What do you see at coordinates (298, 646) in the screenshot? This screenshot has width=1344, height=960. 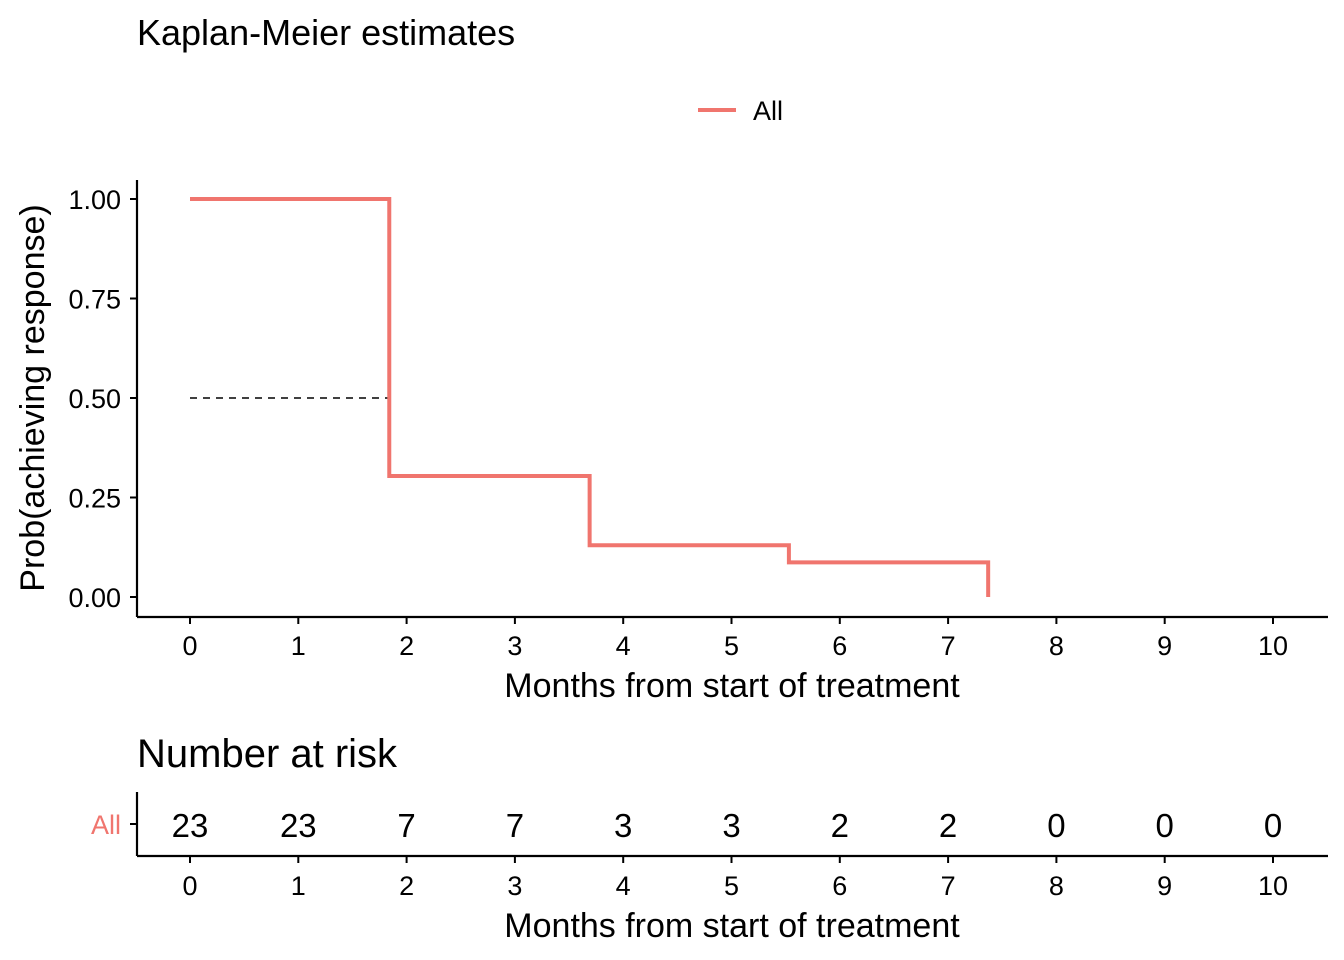 I see `x-tick-label: 1` at bounding box center [298, 646].